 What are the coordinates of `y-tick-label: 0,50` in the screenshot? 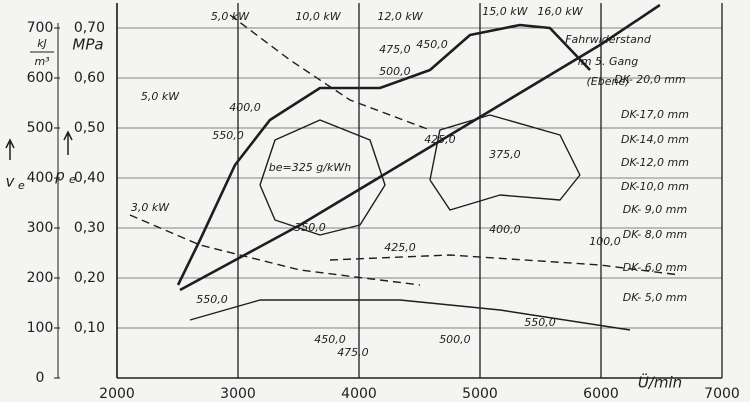 It's located at (89, 128).